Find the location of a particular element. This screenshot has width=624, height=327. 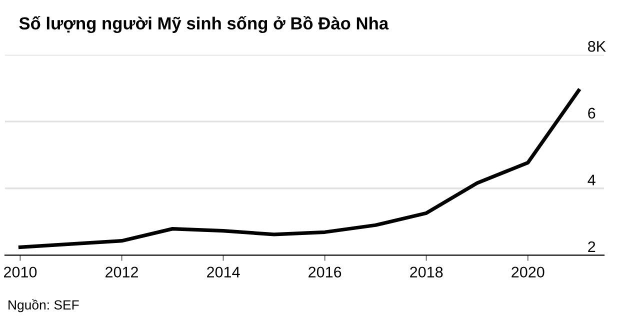

x-tick-label: 2018 is located at coordinates (426, 272).